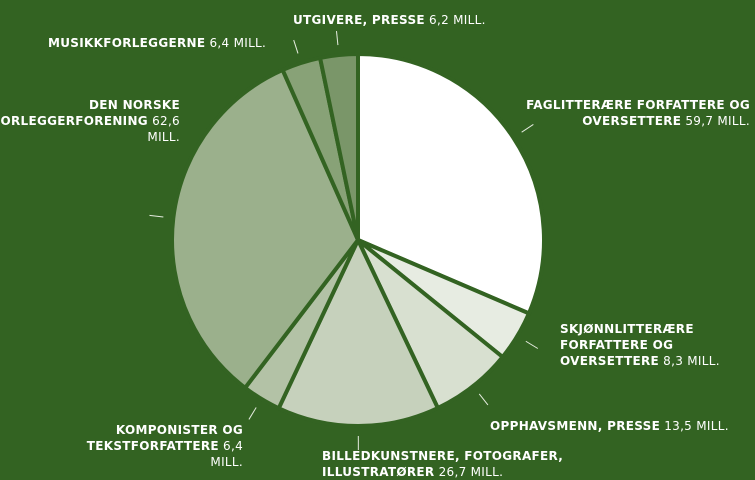 Image resolution: width=755 pixels, height=480 pixels. Describe the element at coordinates (691, 361) in the screenshot. I see `slice-value: 8,3 MILL.` at that location.